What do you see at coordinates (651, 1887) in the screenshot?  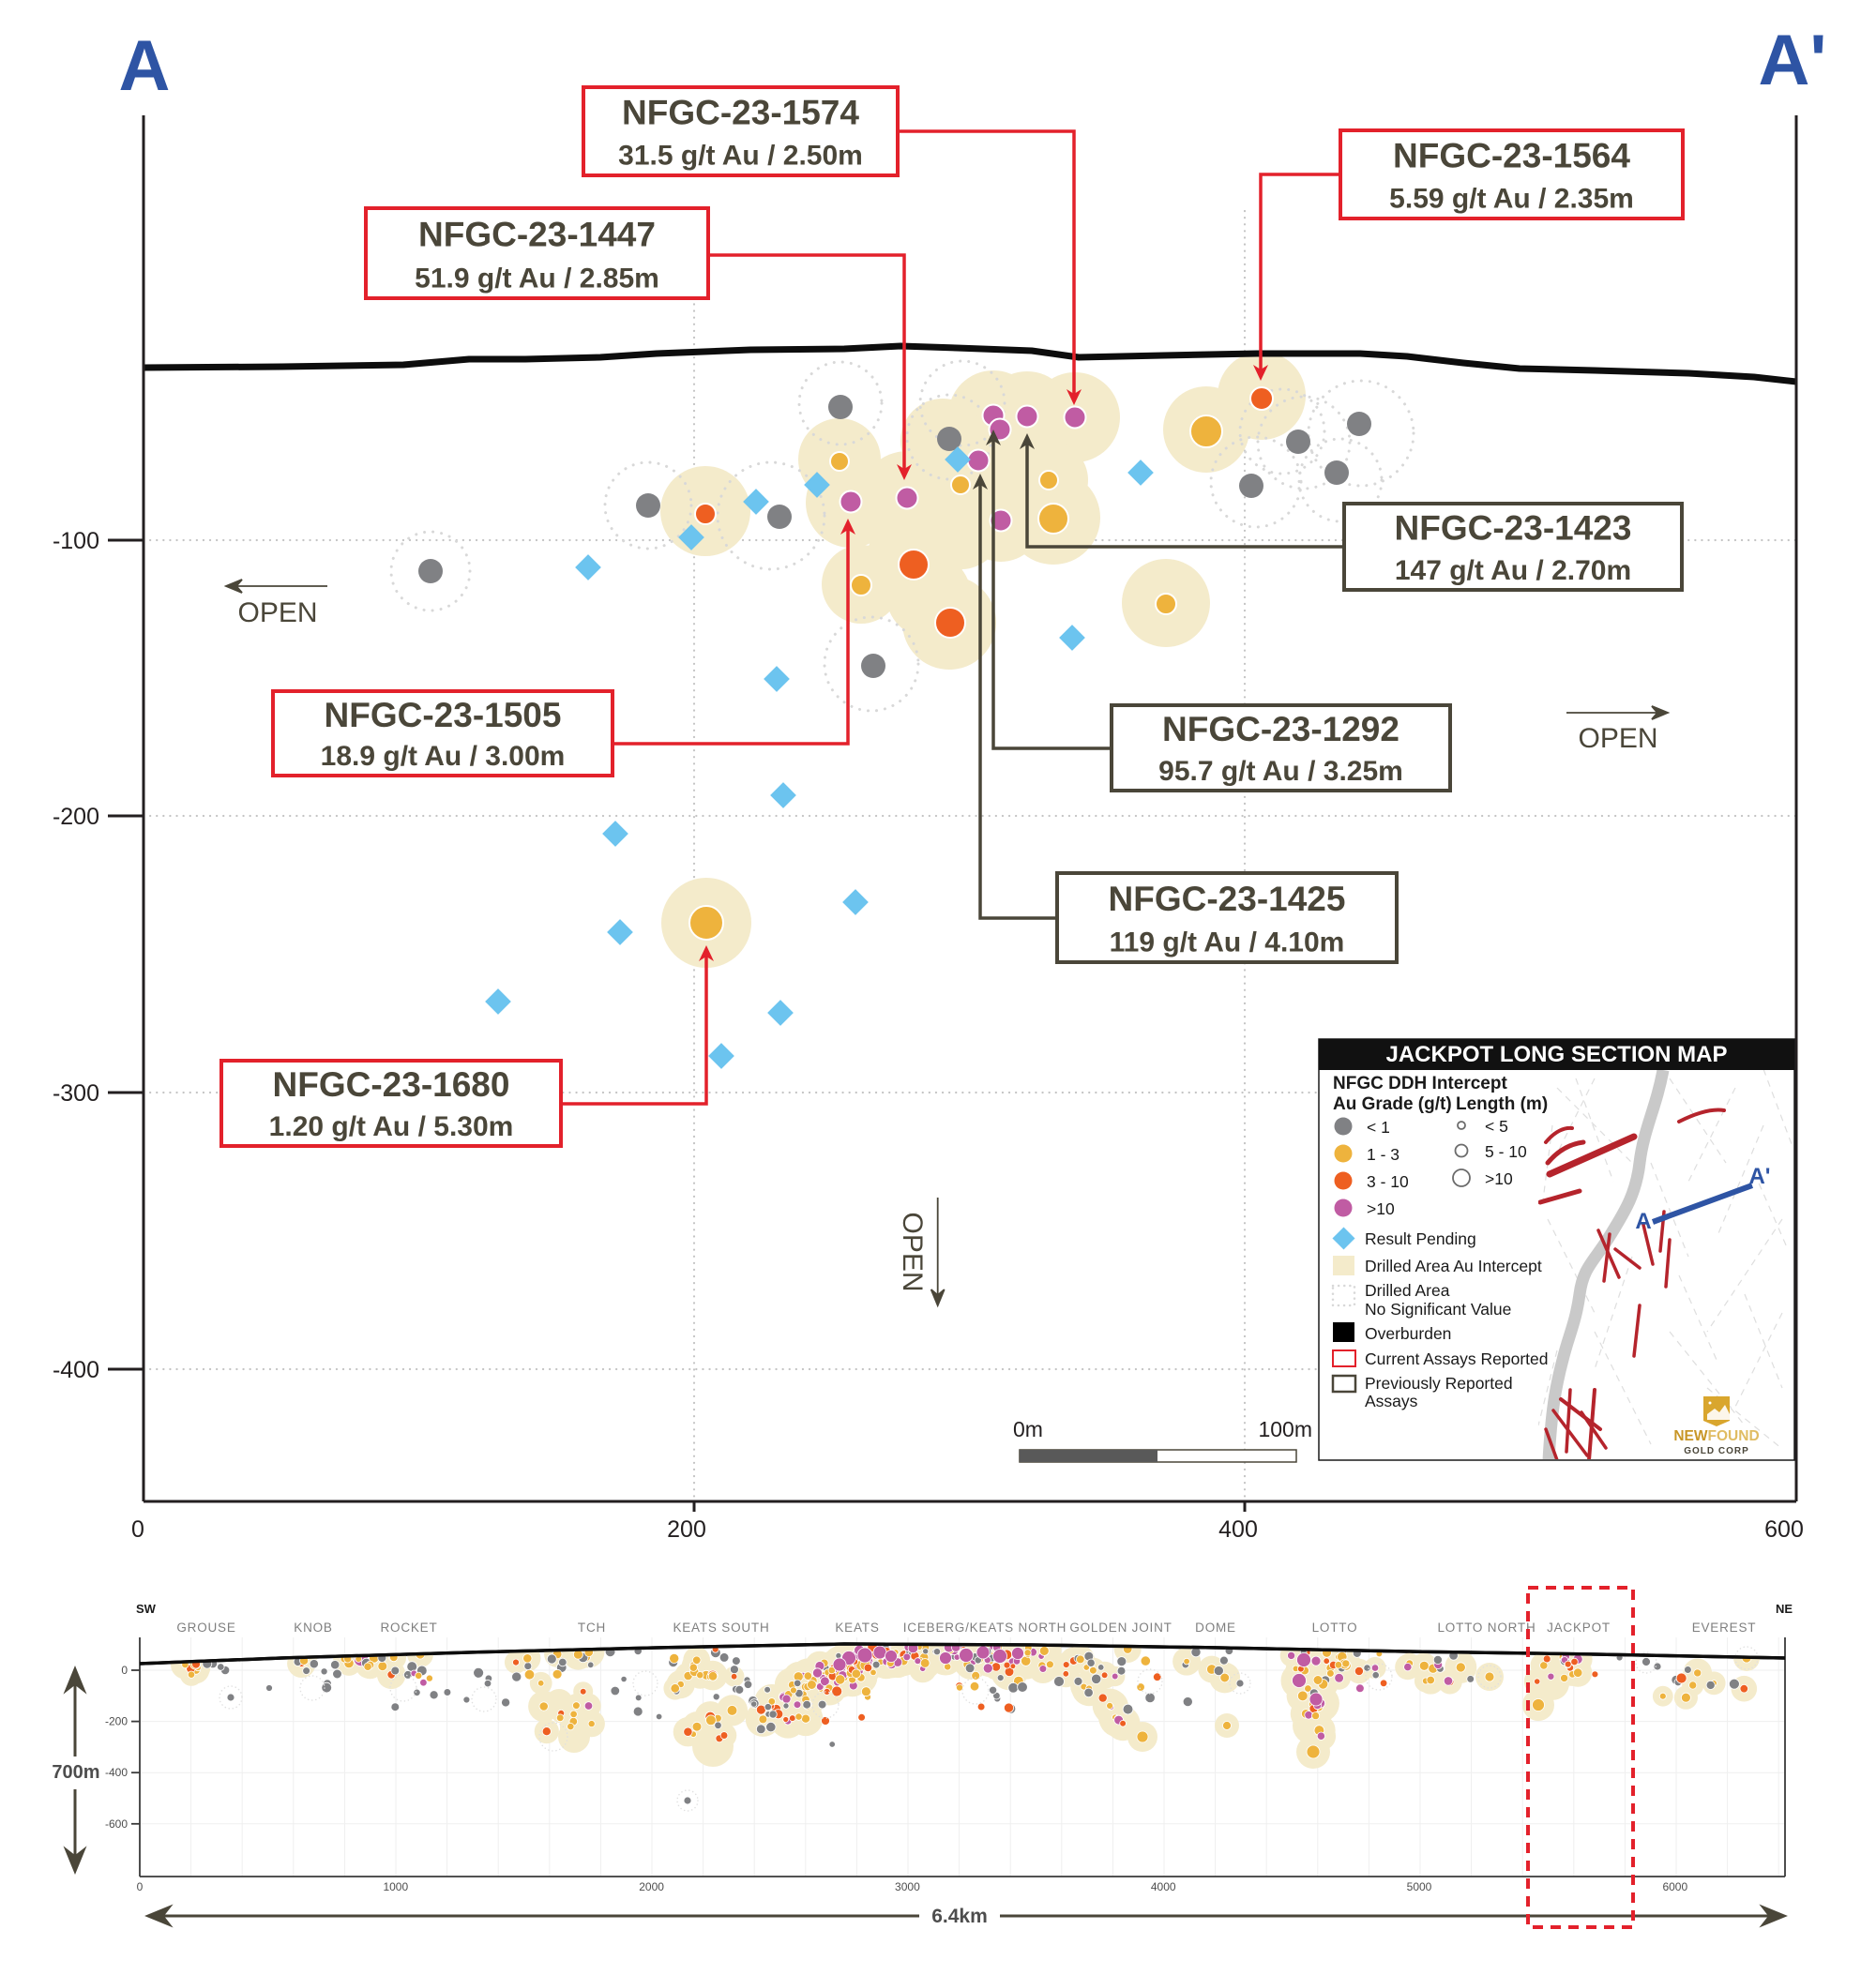 I see `svg-text: 2000` at bounding box center [651, 1887].